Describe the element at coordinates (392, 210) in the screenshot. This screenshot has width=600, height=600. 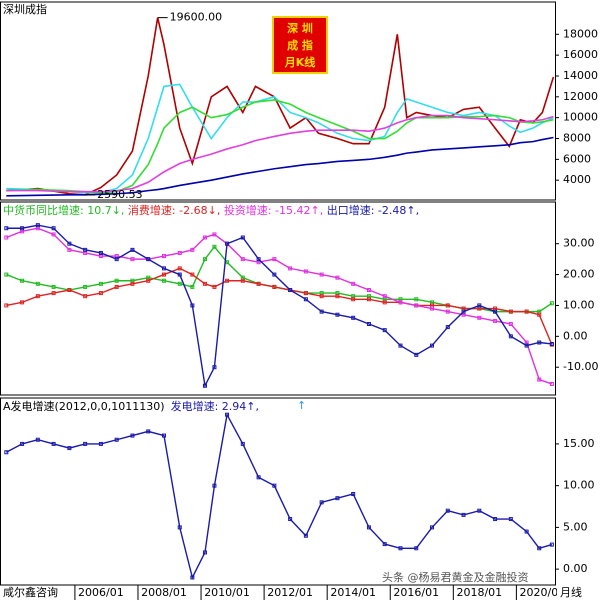
I see `legend-value: -2.48` at that location.